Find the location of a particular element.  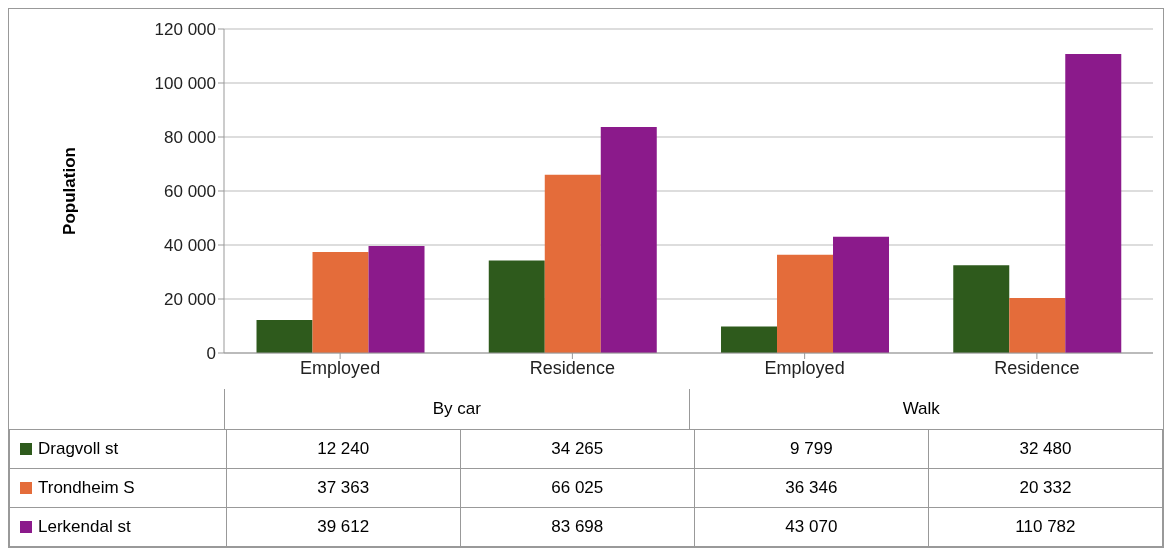

legend-label: Dragvoll st is located at coordinates (78, 448).